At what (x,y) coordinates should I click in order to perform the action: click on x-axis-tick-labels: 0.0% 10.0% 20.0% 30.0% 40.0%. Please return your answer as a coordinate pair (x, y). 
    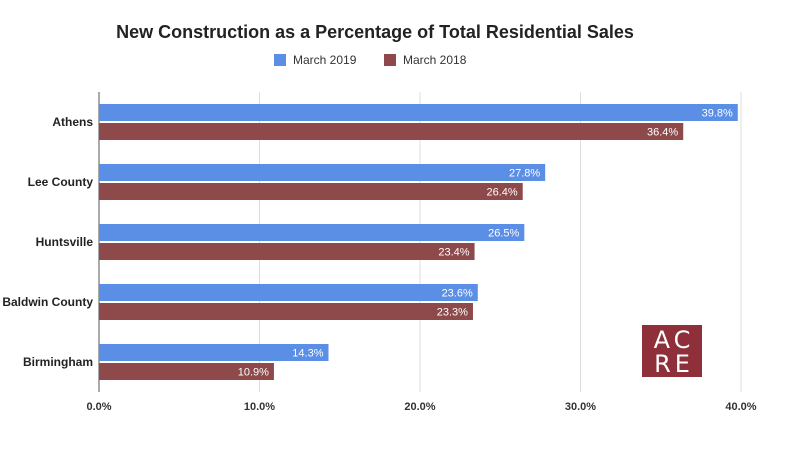
    Looking at the image, I should click on (421, 407).